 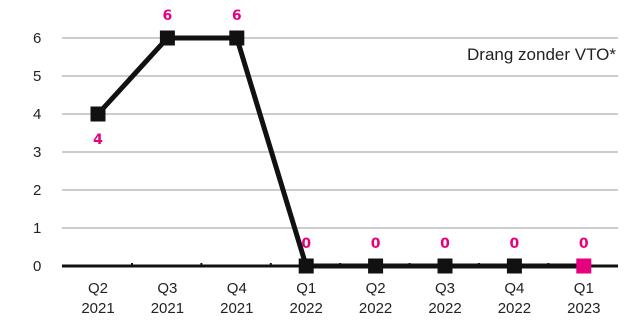 What do you see at coordinates (37, 266) in the screenshot?
I see `y-tick-label-0: 0` at bounding box center [37, 266].